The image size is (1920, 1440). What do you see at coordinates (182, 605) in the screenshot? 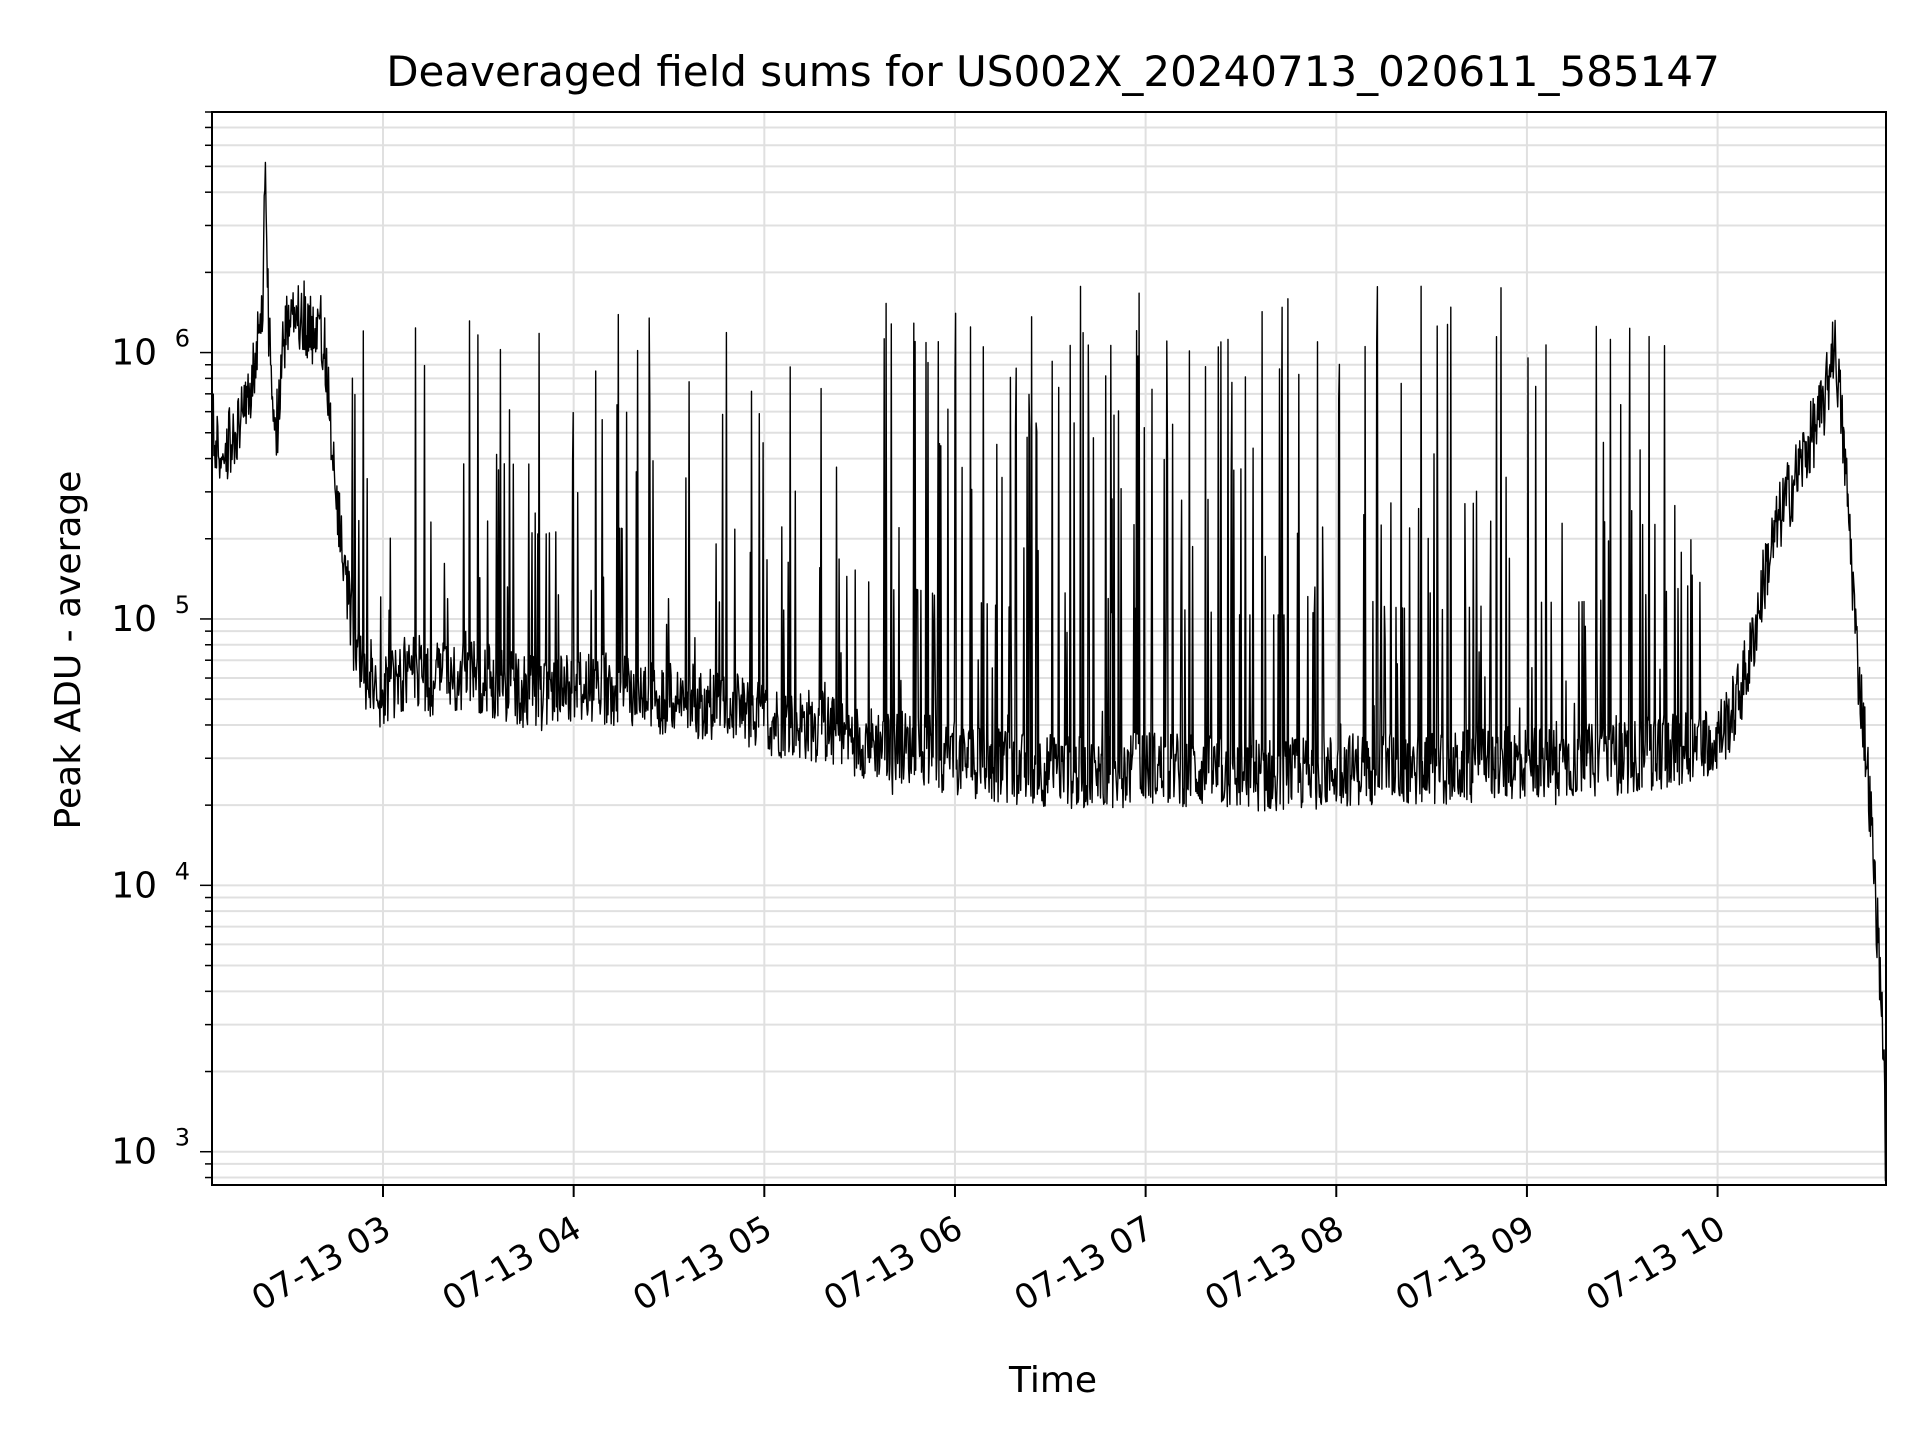
I see `y-tick-exponent: 5` at bounding box center [182, 605].